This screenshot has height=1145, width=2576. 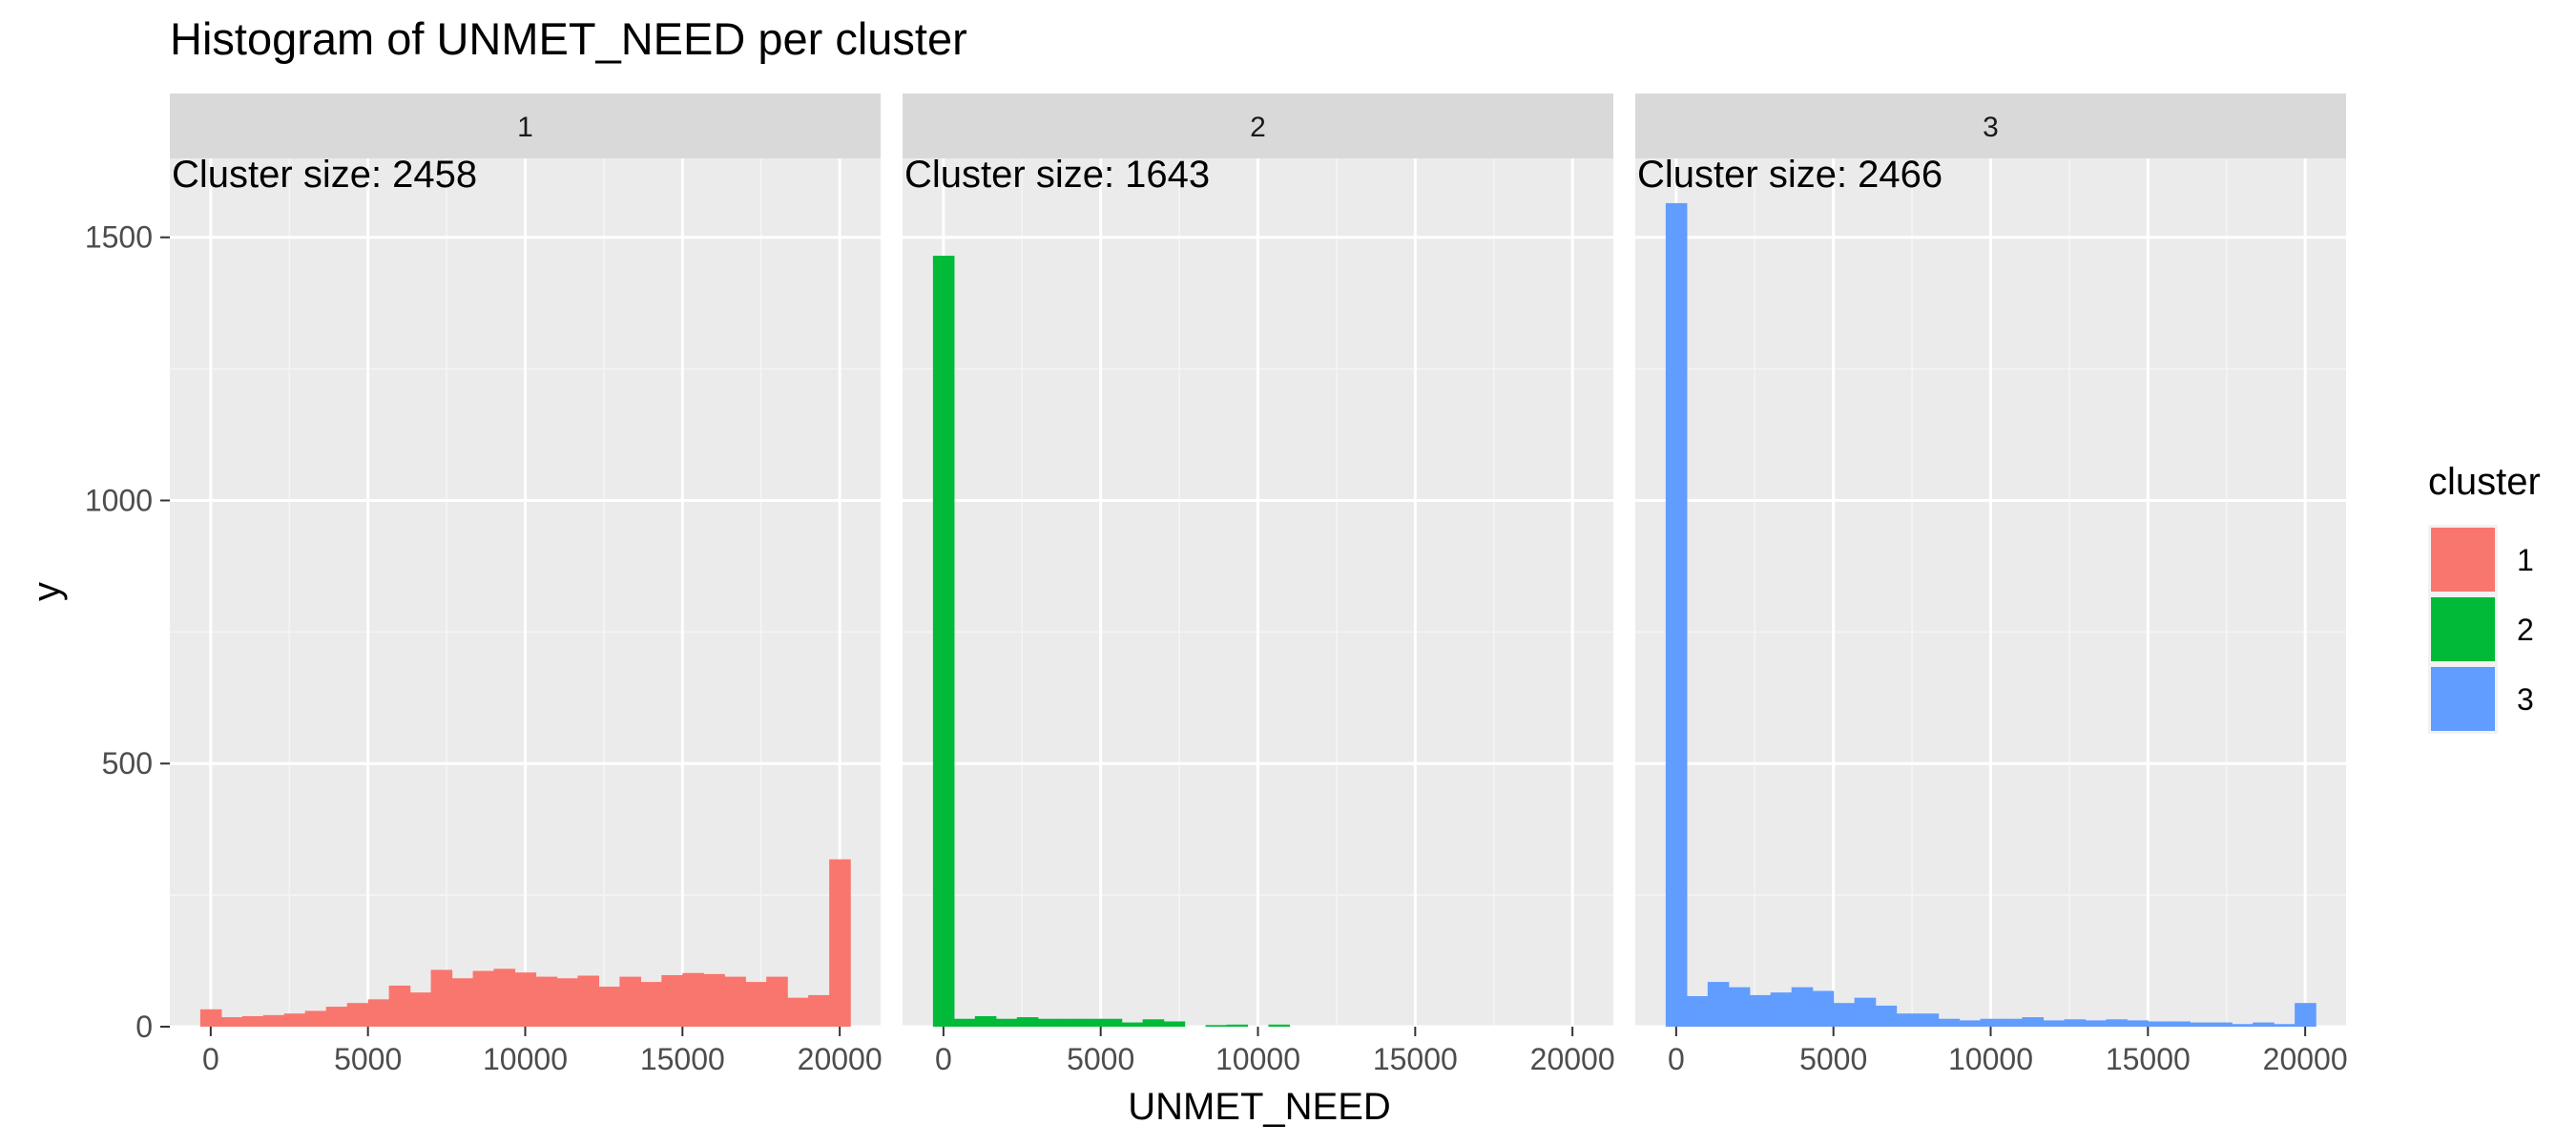 I want to click on cluster-size-annotation: Cluster size: 2458, so click(x=324, y=175).